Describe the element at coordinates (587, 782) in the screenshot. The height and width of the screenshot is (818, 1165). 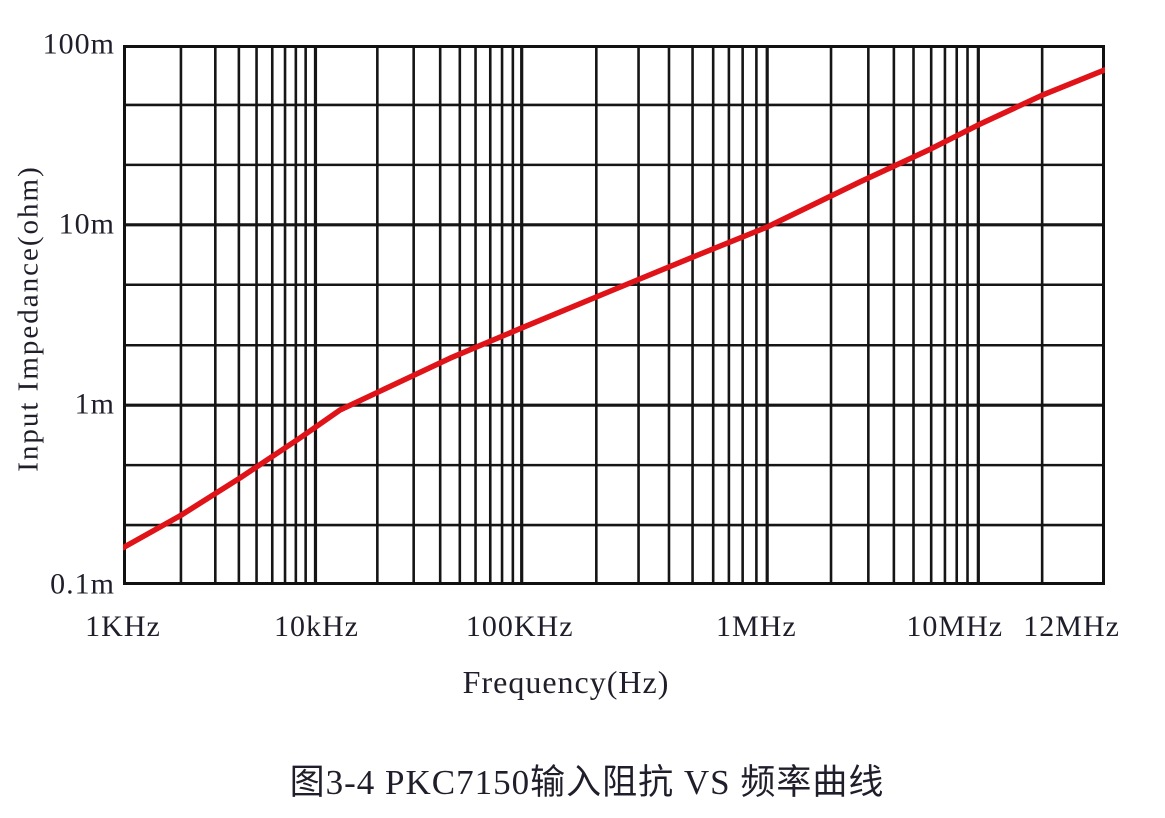
I see `figure-caption: 图3-4 PKC7150输入阻抗 VS 频率曲线` at that location.